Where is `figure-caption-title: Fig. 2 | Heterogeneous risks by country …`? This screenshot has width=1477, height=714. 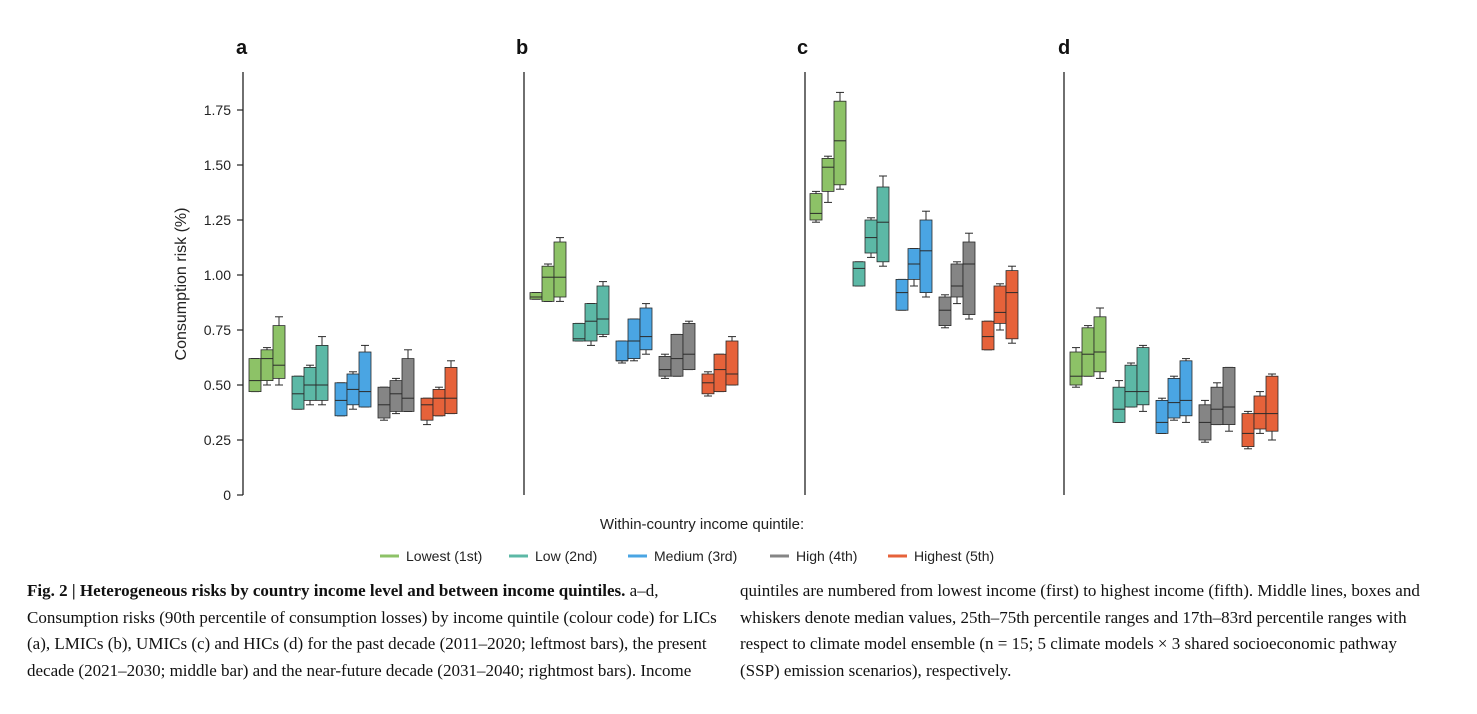 figure-caption-title: Fig. 2 | Heterogeneous risks by country … is located at coordinates (326, 590).